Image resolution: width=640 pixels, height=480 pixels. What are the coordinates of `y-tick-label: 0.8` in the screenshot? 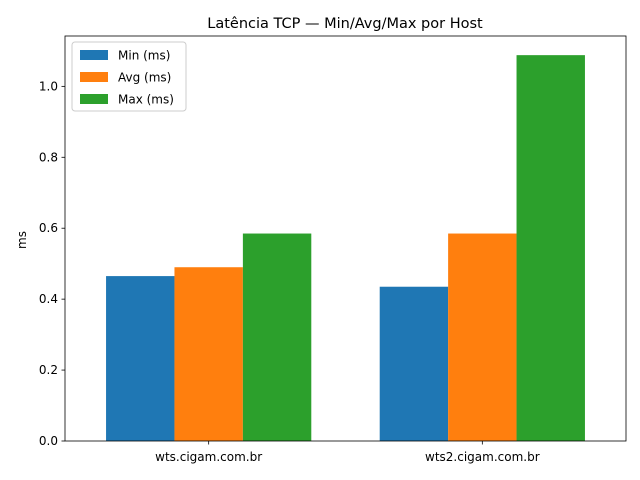 It's located at (48, 157).